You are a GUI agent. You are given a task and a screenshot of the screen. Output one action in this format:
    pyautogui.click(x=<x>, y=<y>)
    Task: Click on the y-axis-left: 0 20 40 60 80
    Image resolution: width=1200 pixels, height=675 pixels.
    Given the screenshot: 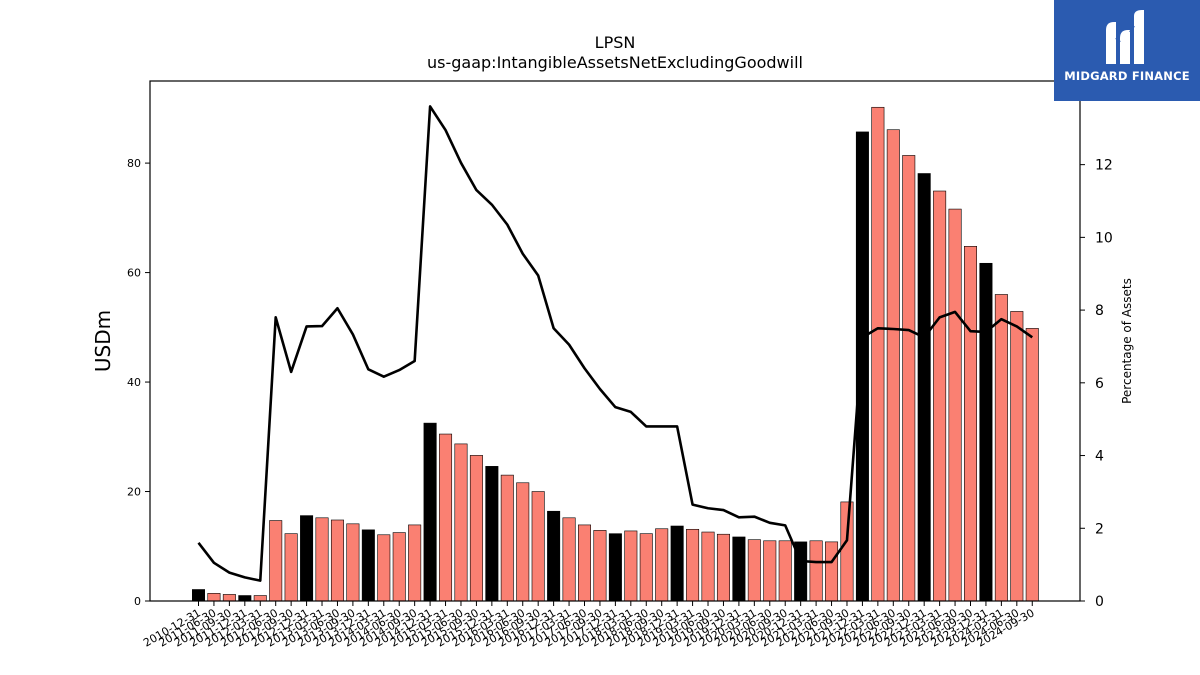 What is the action you would take?
    pyautogui.click(x=138, y=382)
    